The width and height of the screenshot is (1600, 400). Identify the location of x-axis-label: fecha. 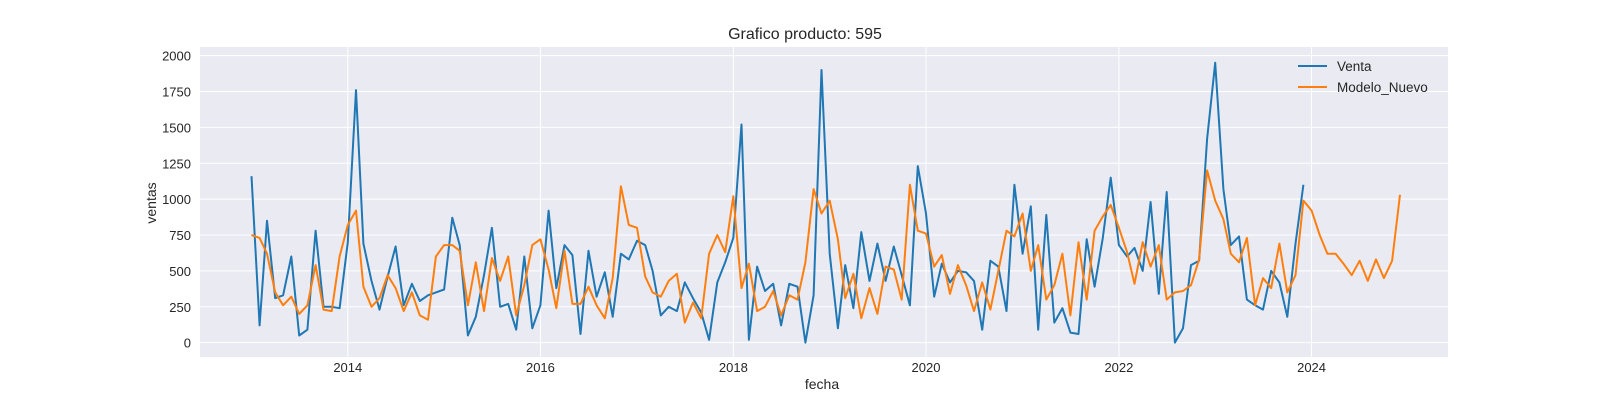
(822, 384).